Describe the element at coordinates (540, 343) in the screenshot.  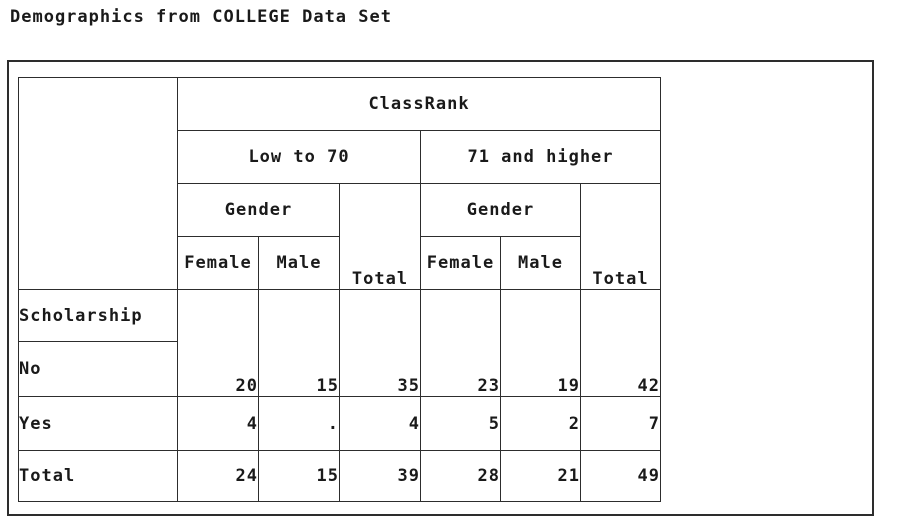
I see `data-cell-no-male-high: 19` at that location.